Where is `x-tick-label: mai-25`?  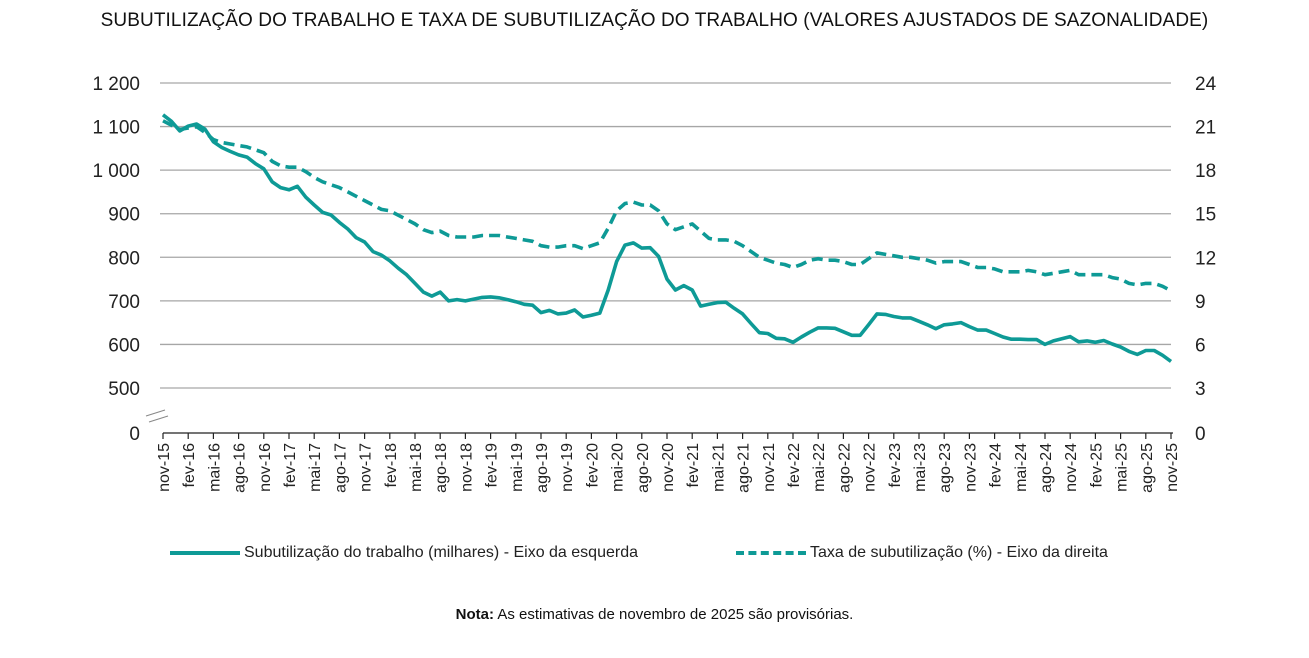 x-tick-label: mai-25 is located at coordinates (1122, 467).